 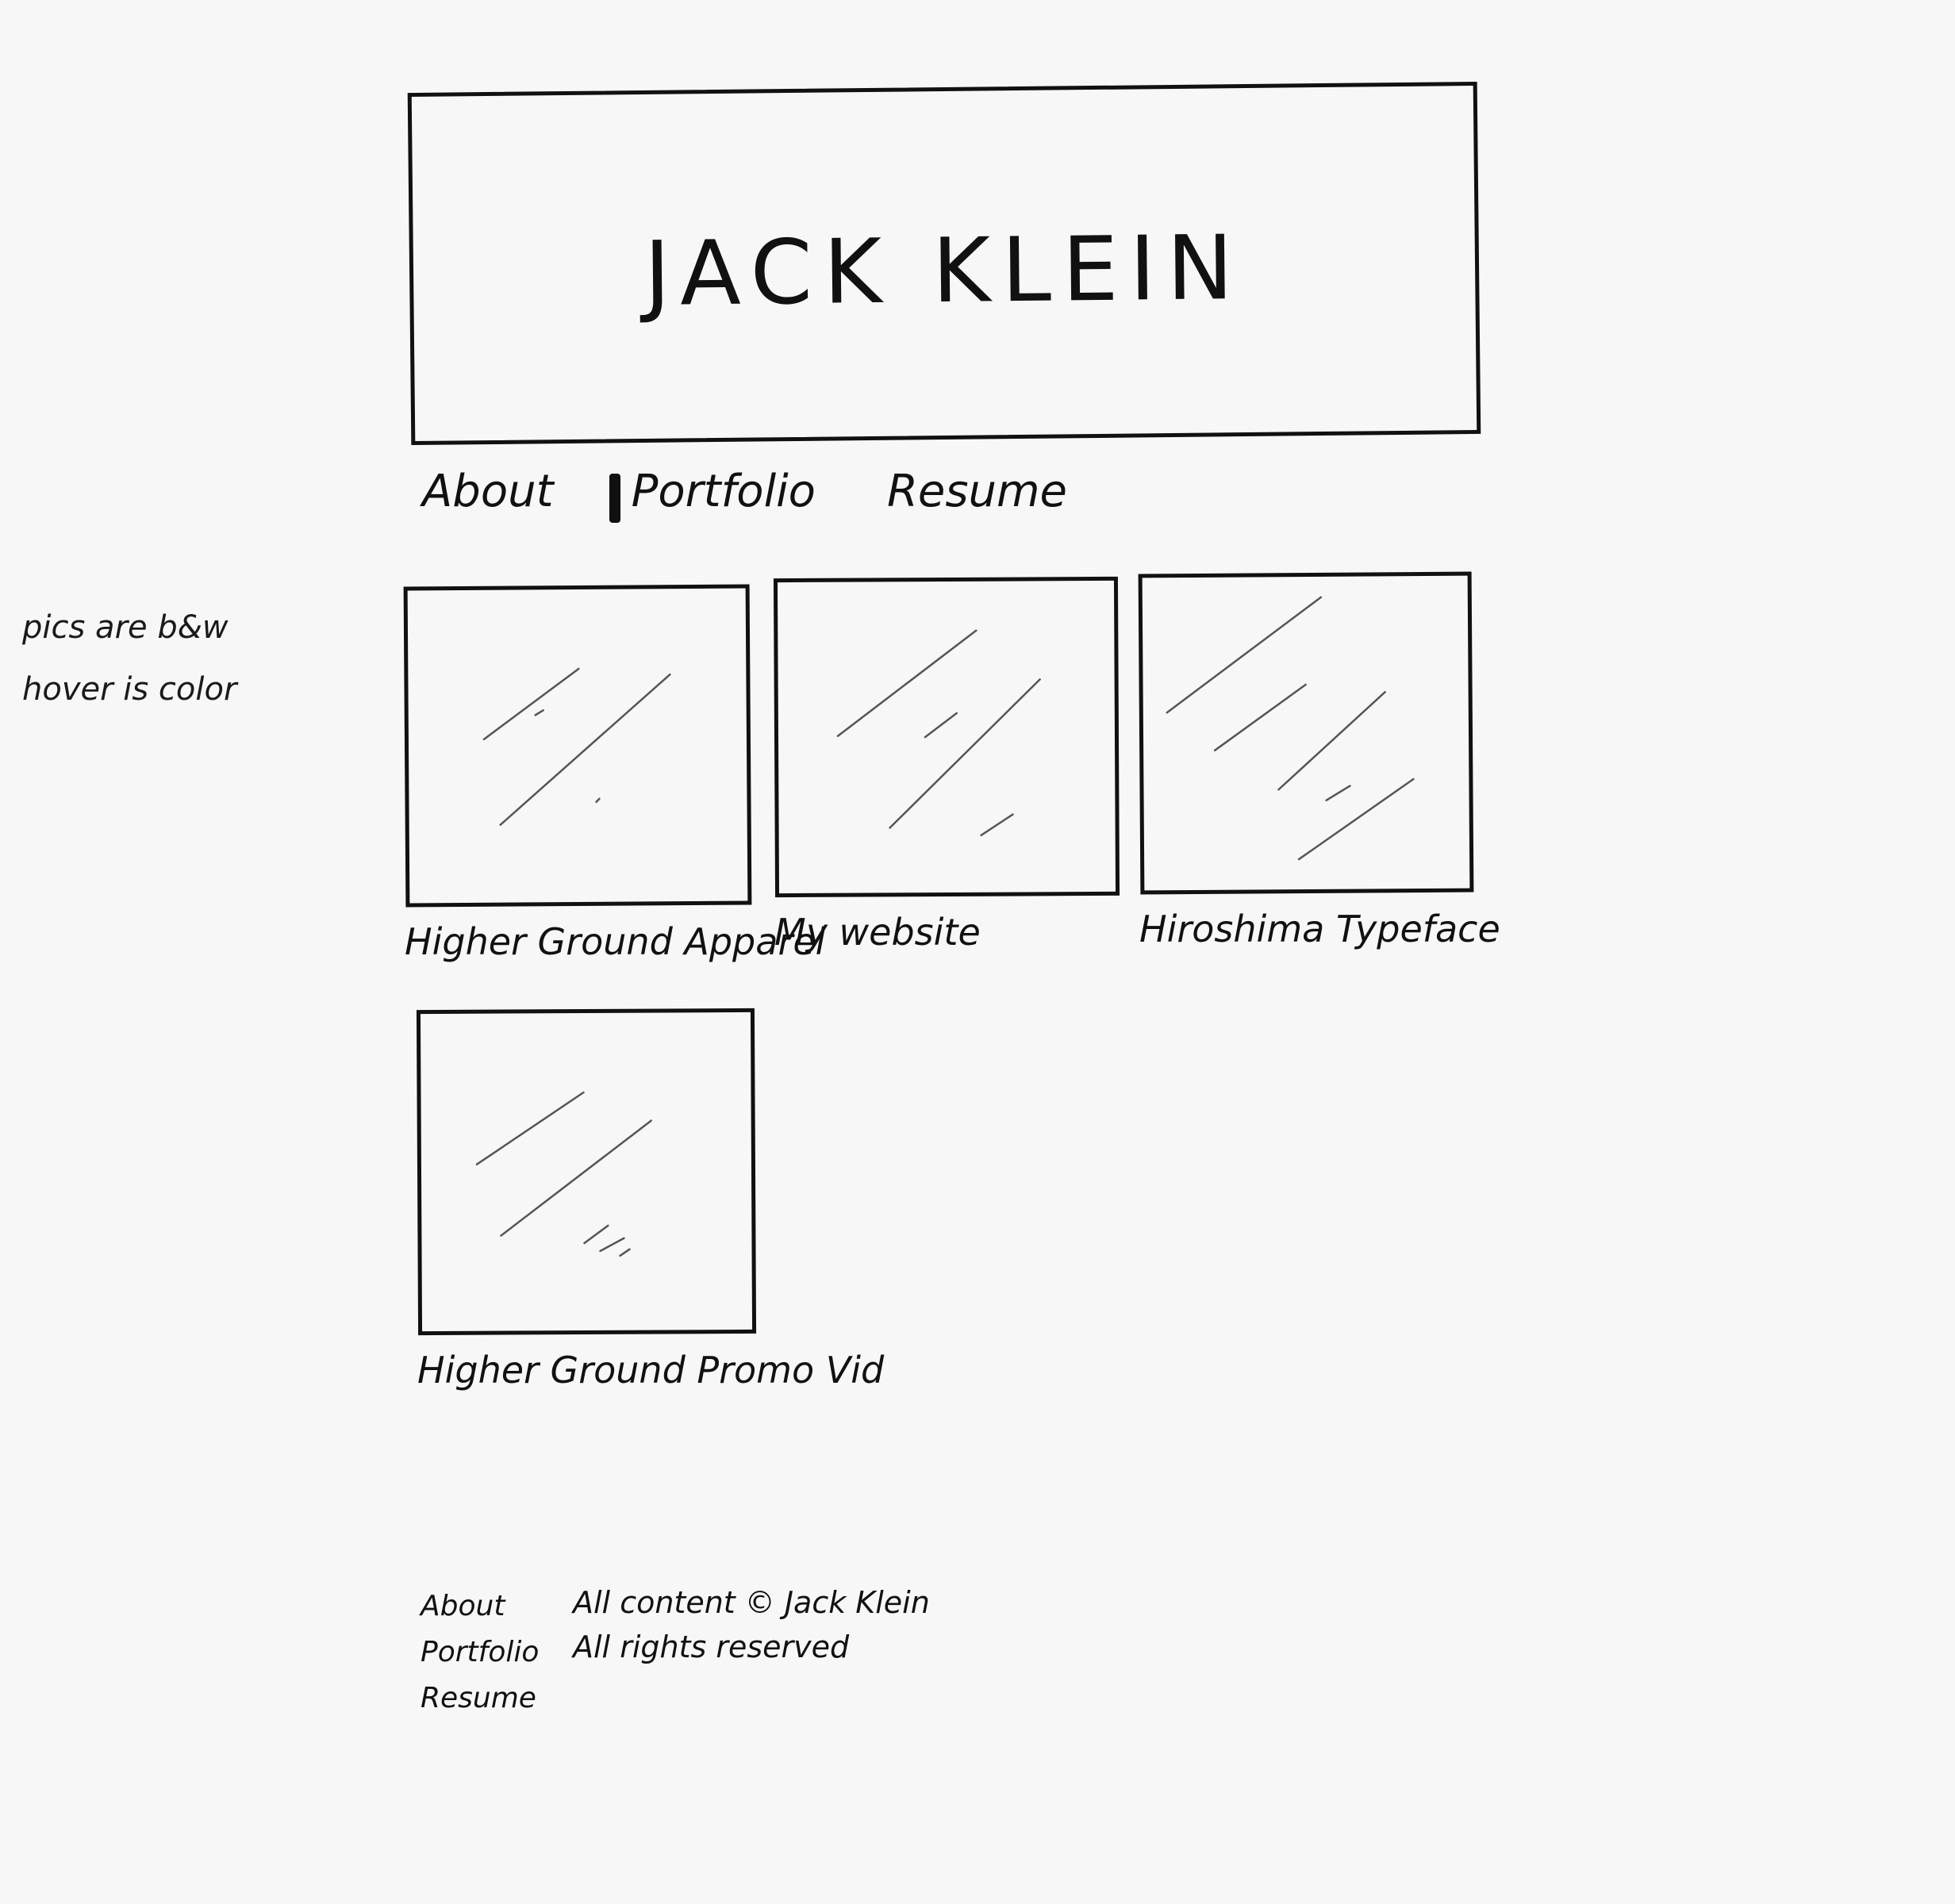 I want to click on project-card: Hiroshima Typeface, so click(x=1319, y=760).